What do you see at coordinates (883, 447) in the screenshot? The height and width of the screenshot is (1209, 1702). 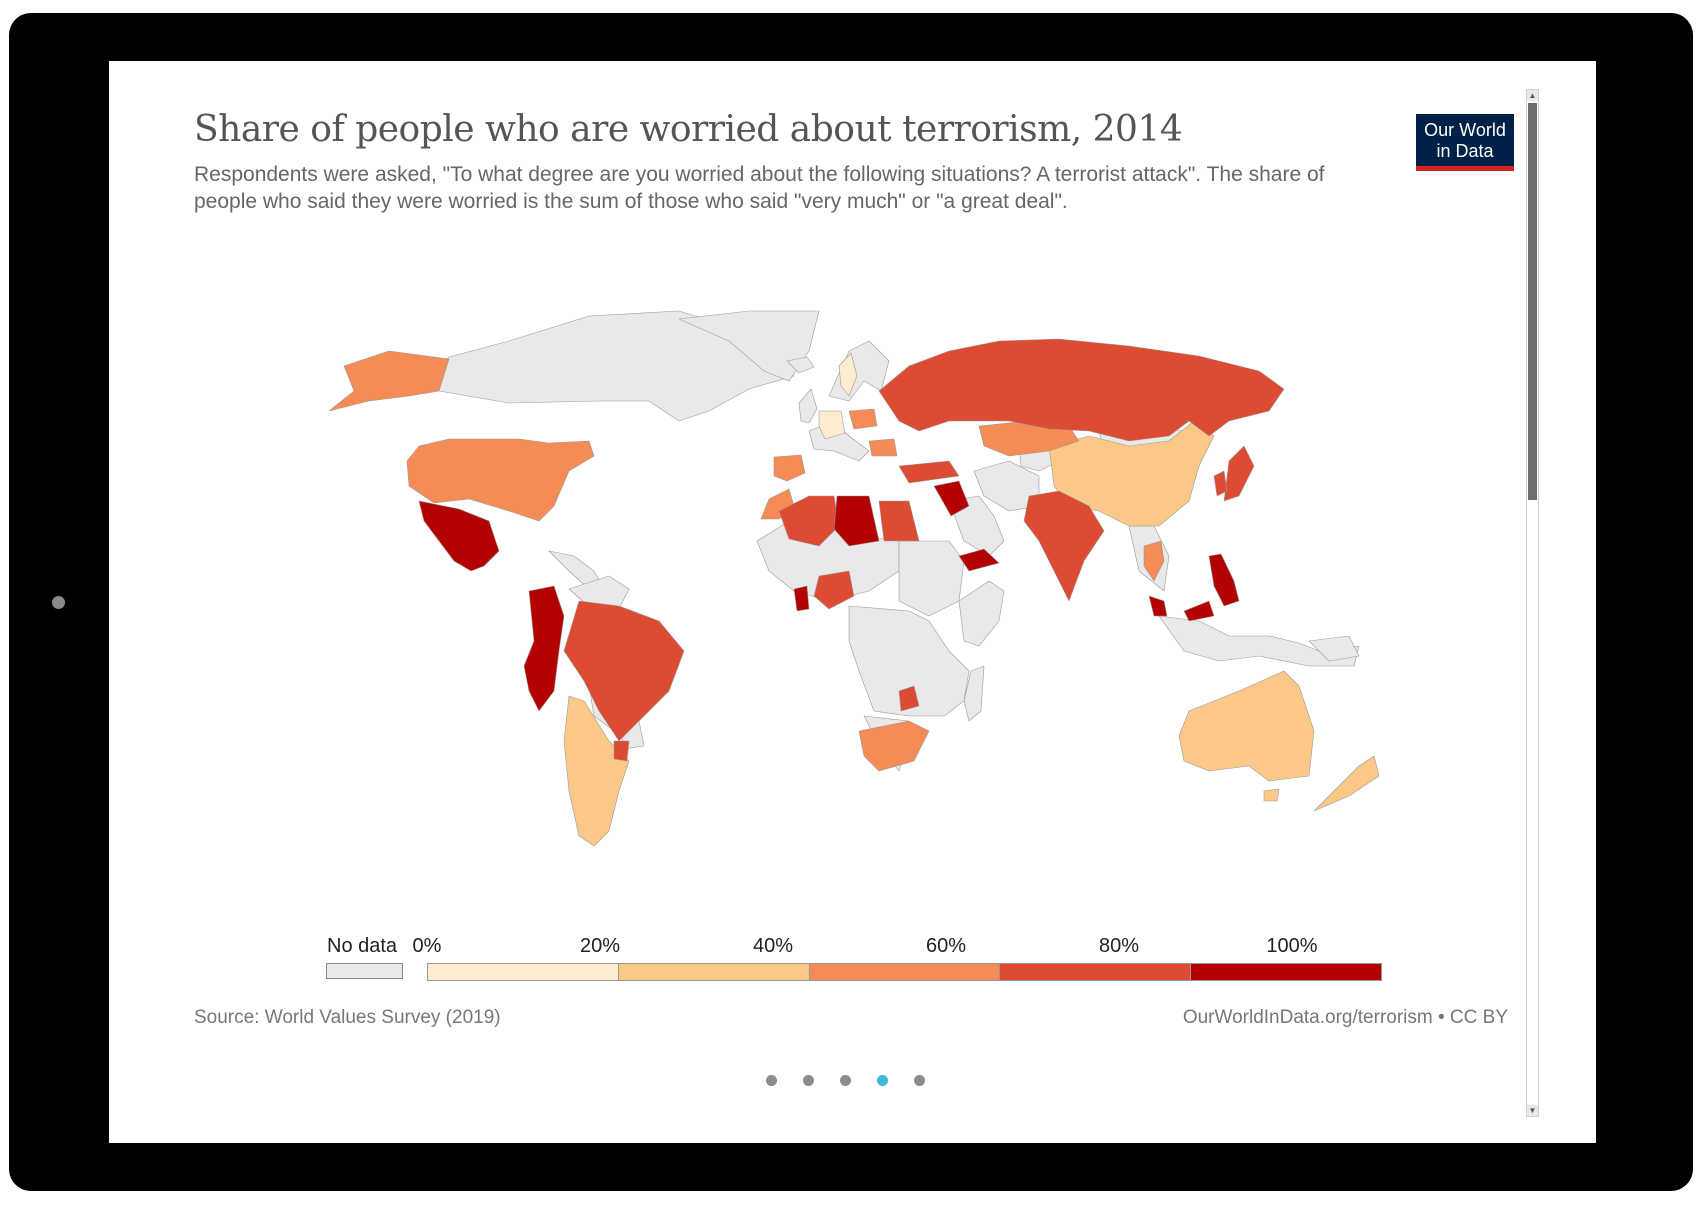 I see `country-romania` at bounding box center [883, 447].